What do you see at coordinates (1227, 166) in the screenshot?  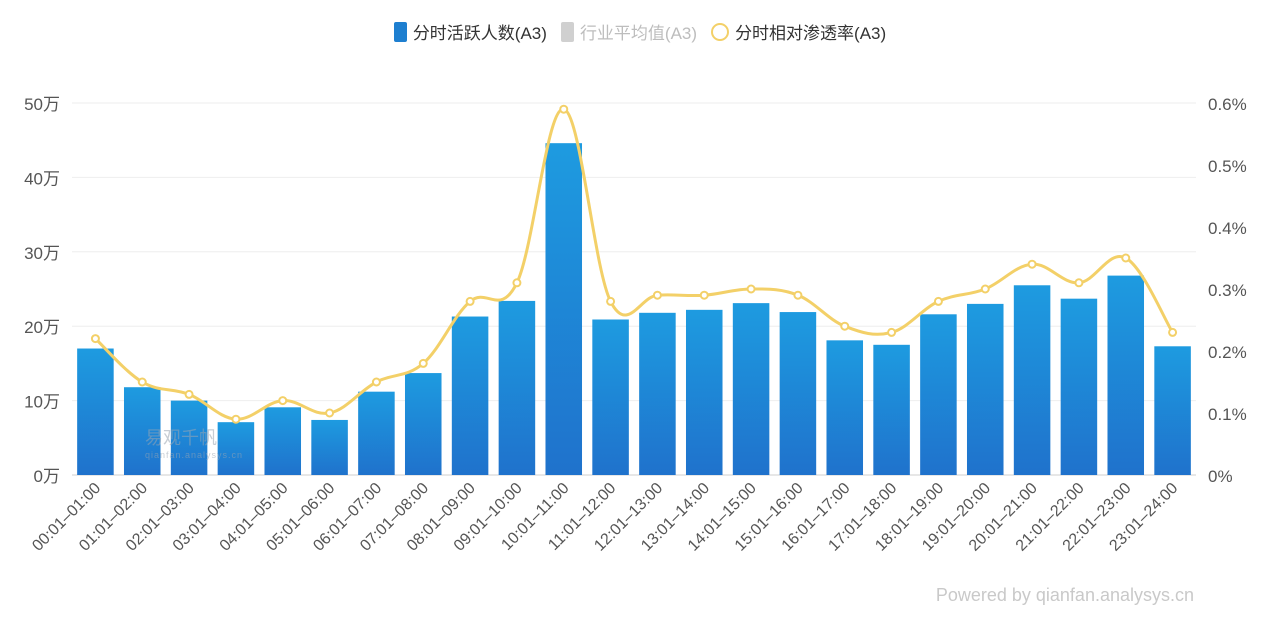 I see `y-right-tick-label: 0.5%` at bounding box center [1227, 166].